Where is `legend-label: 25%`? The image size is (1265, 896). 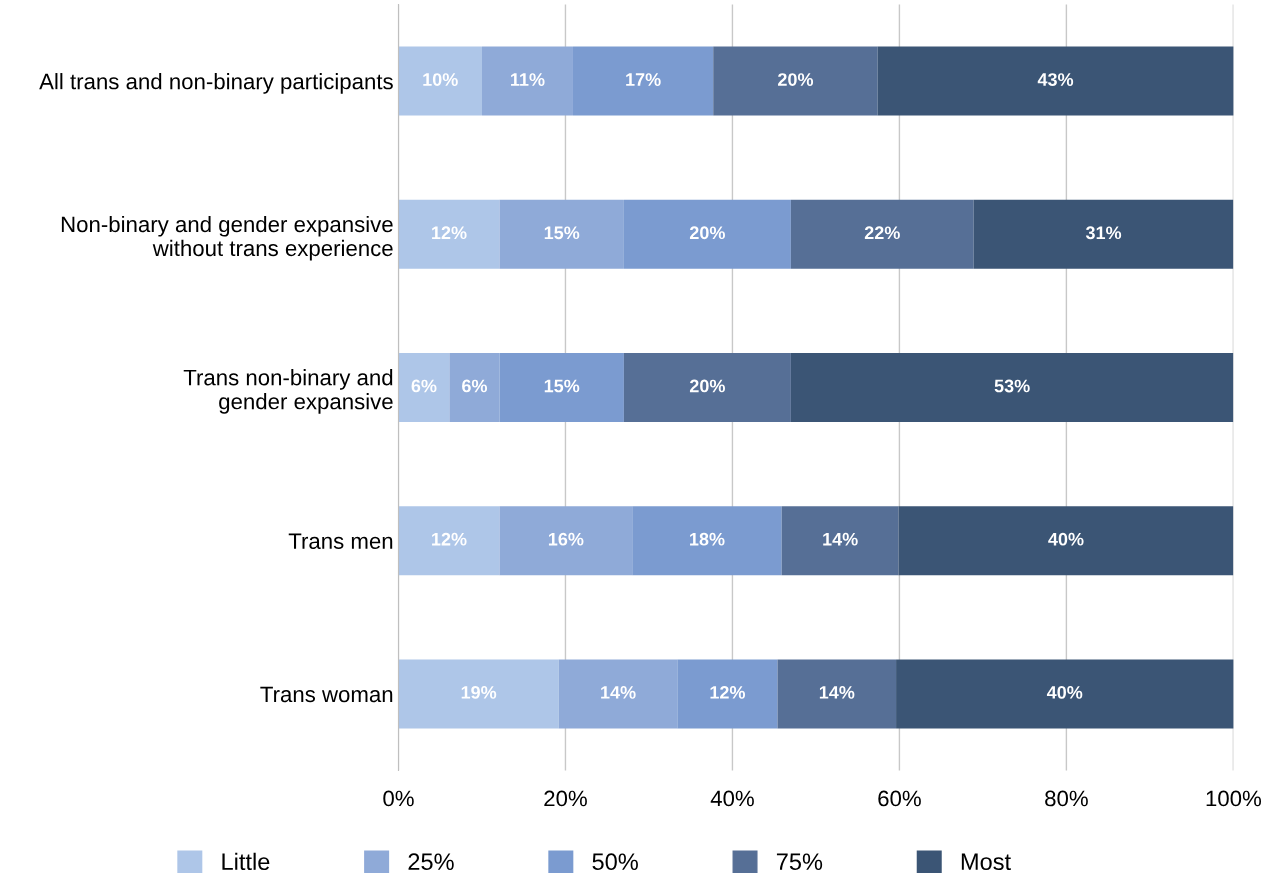 legend-label: 25% is located at coordinates (431, 862).